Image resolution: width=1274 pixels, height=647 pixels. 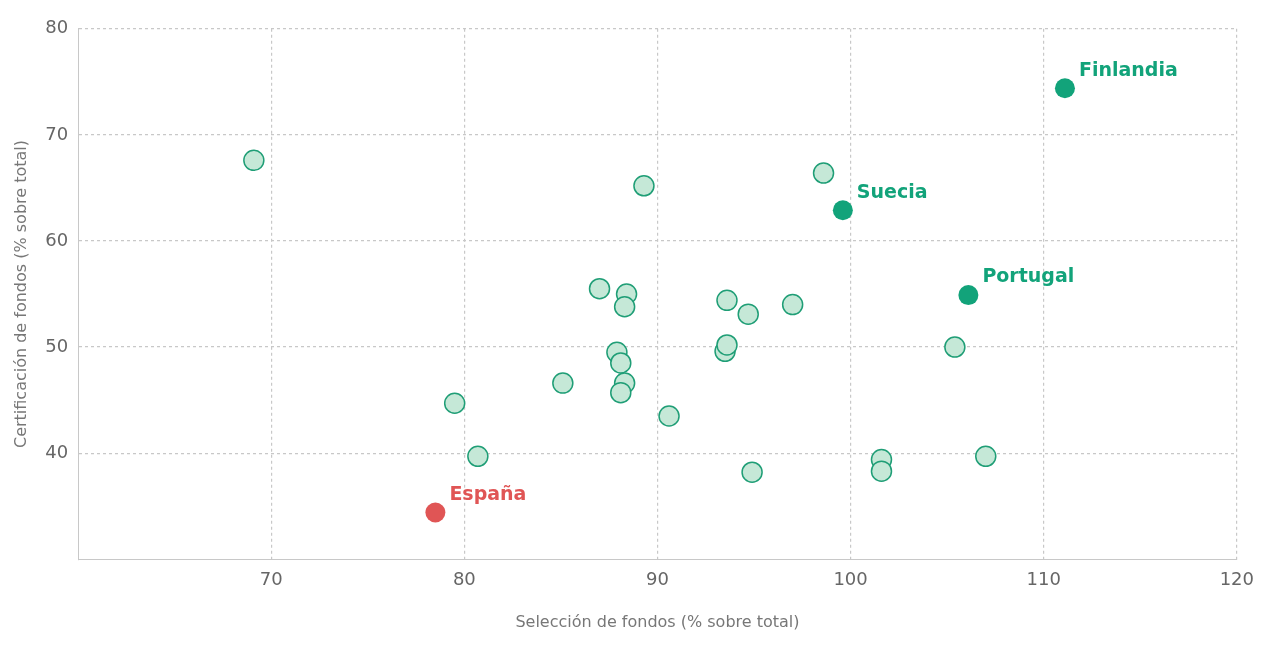 I want to click on series-label: Portugal, so click(x=1028, y=275).